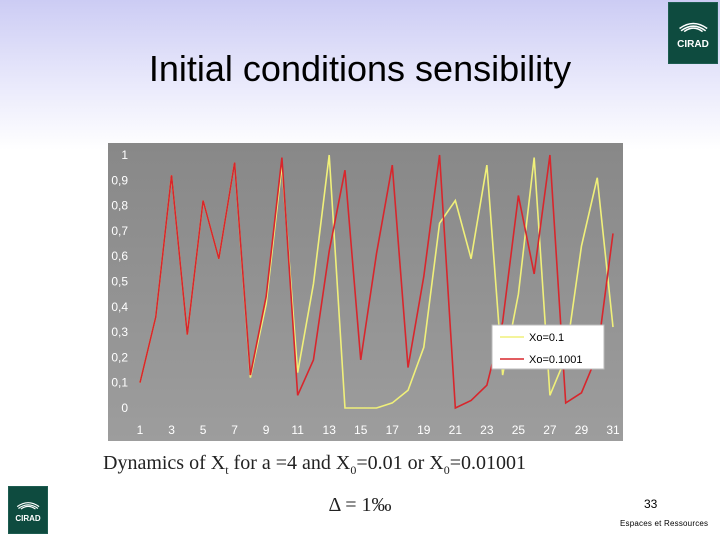  What do you see at coordinates (424, 430) in the screenshot?
I see `x-tick-label: 19` at bounding box center [424, 430].